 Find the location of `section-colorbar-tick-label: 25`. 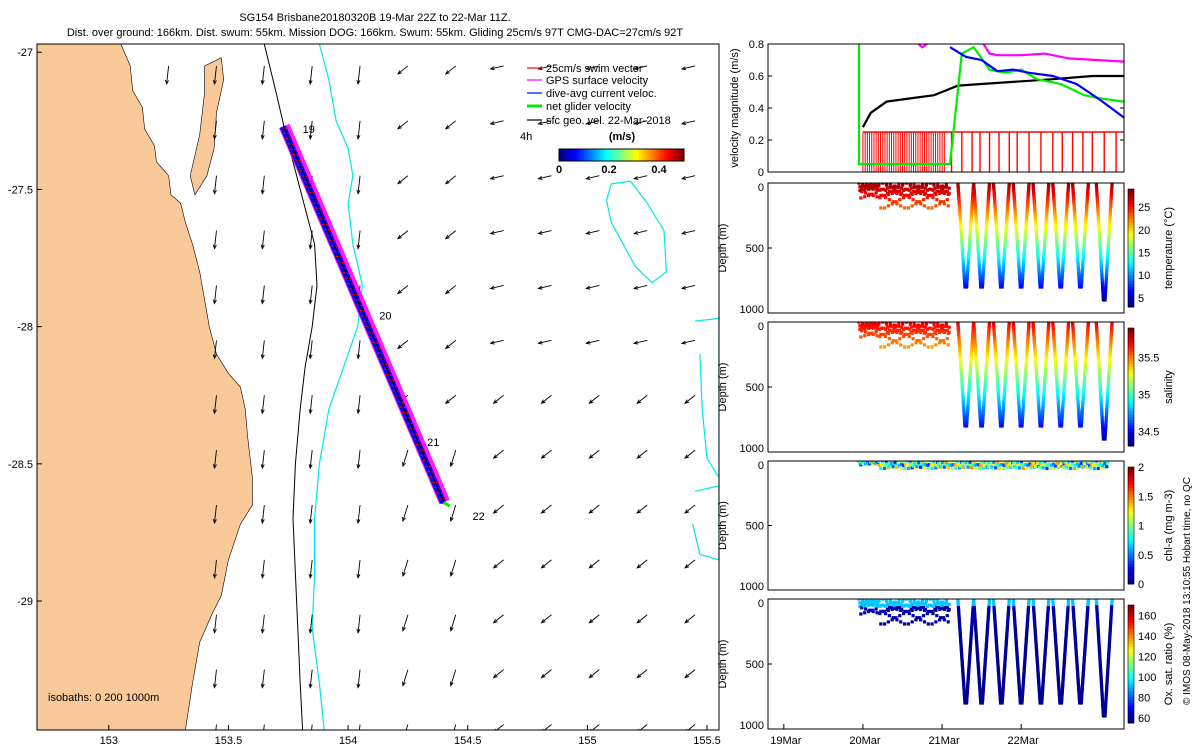

section-colorbar-tick-label: 25 is located at coordinates (1144, 208).